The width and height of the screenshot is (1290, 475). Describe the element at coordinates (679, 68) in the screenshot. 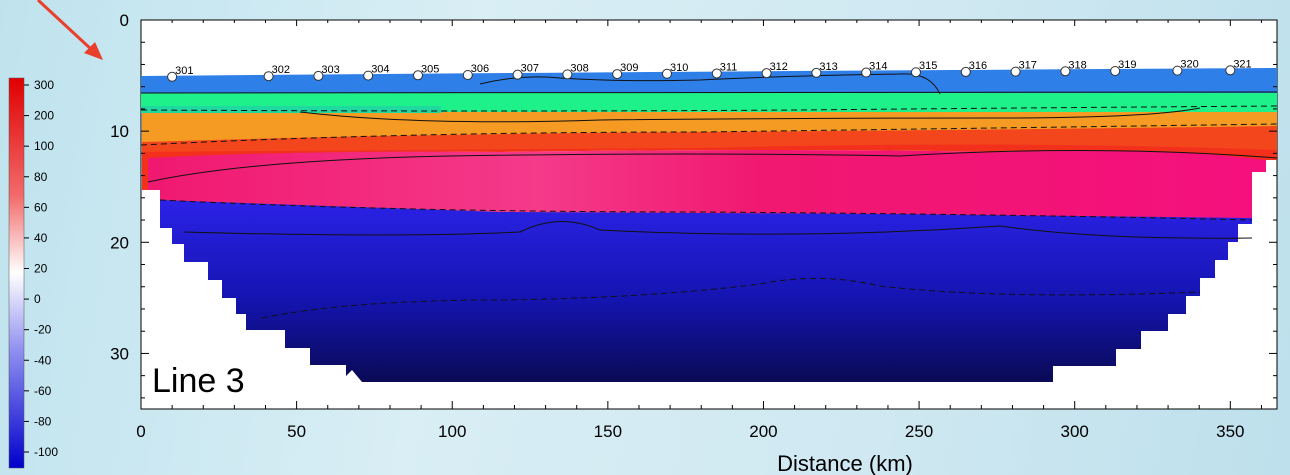

I see `station-label: 310` at that location.